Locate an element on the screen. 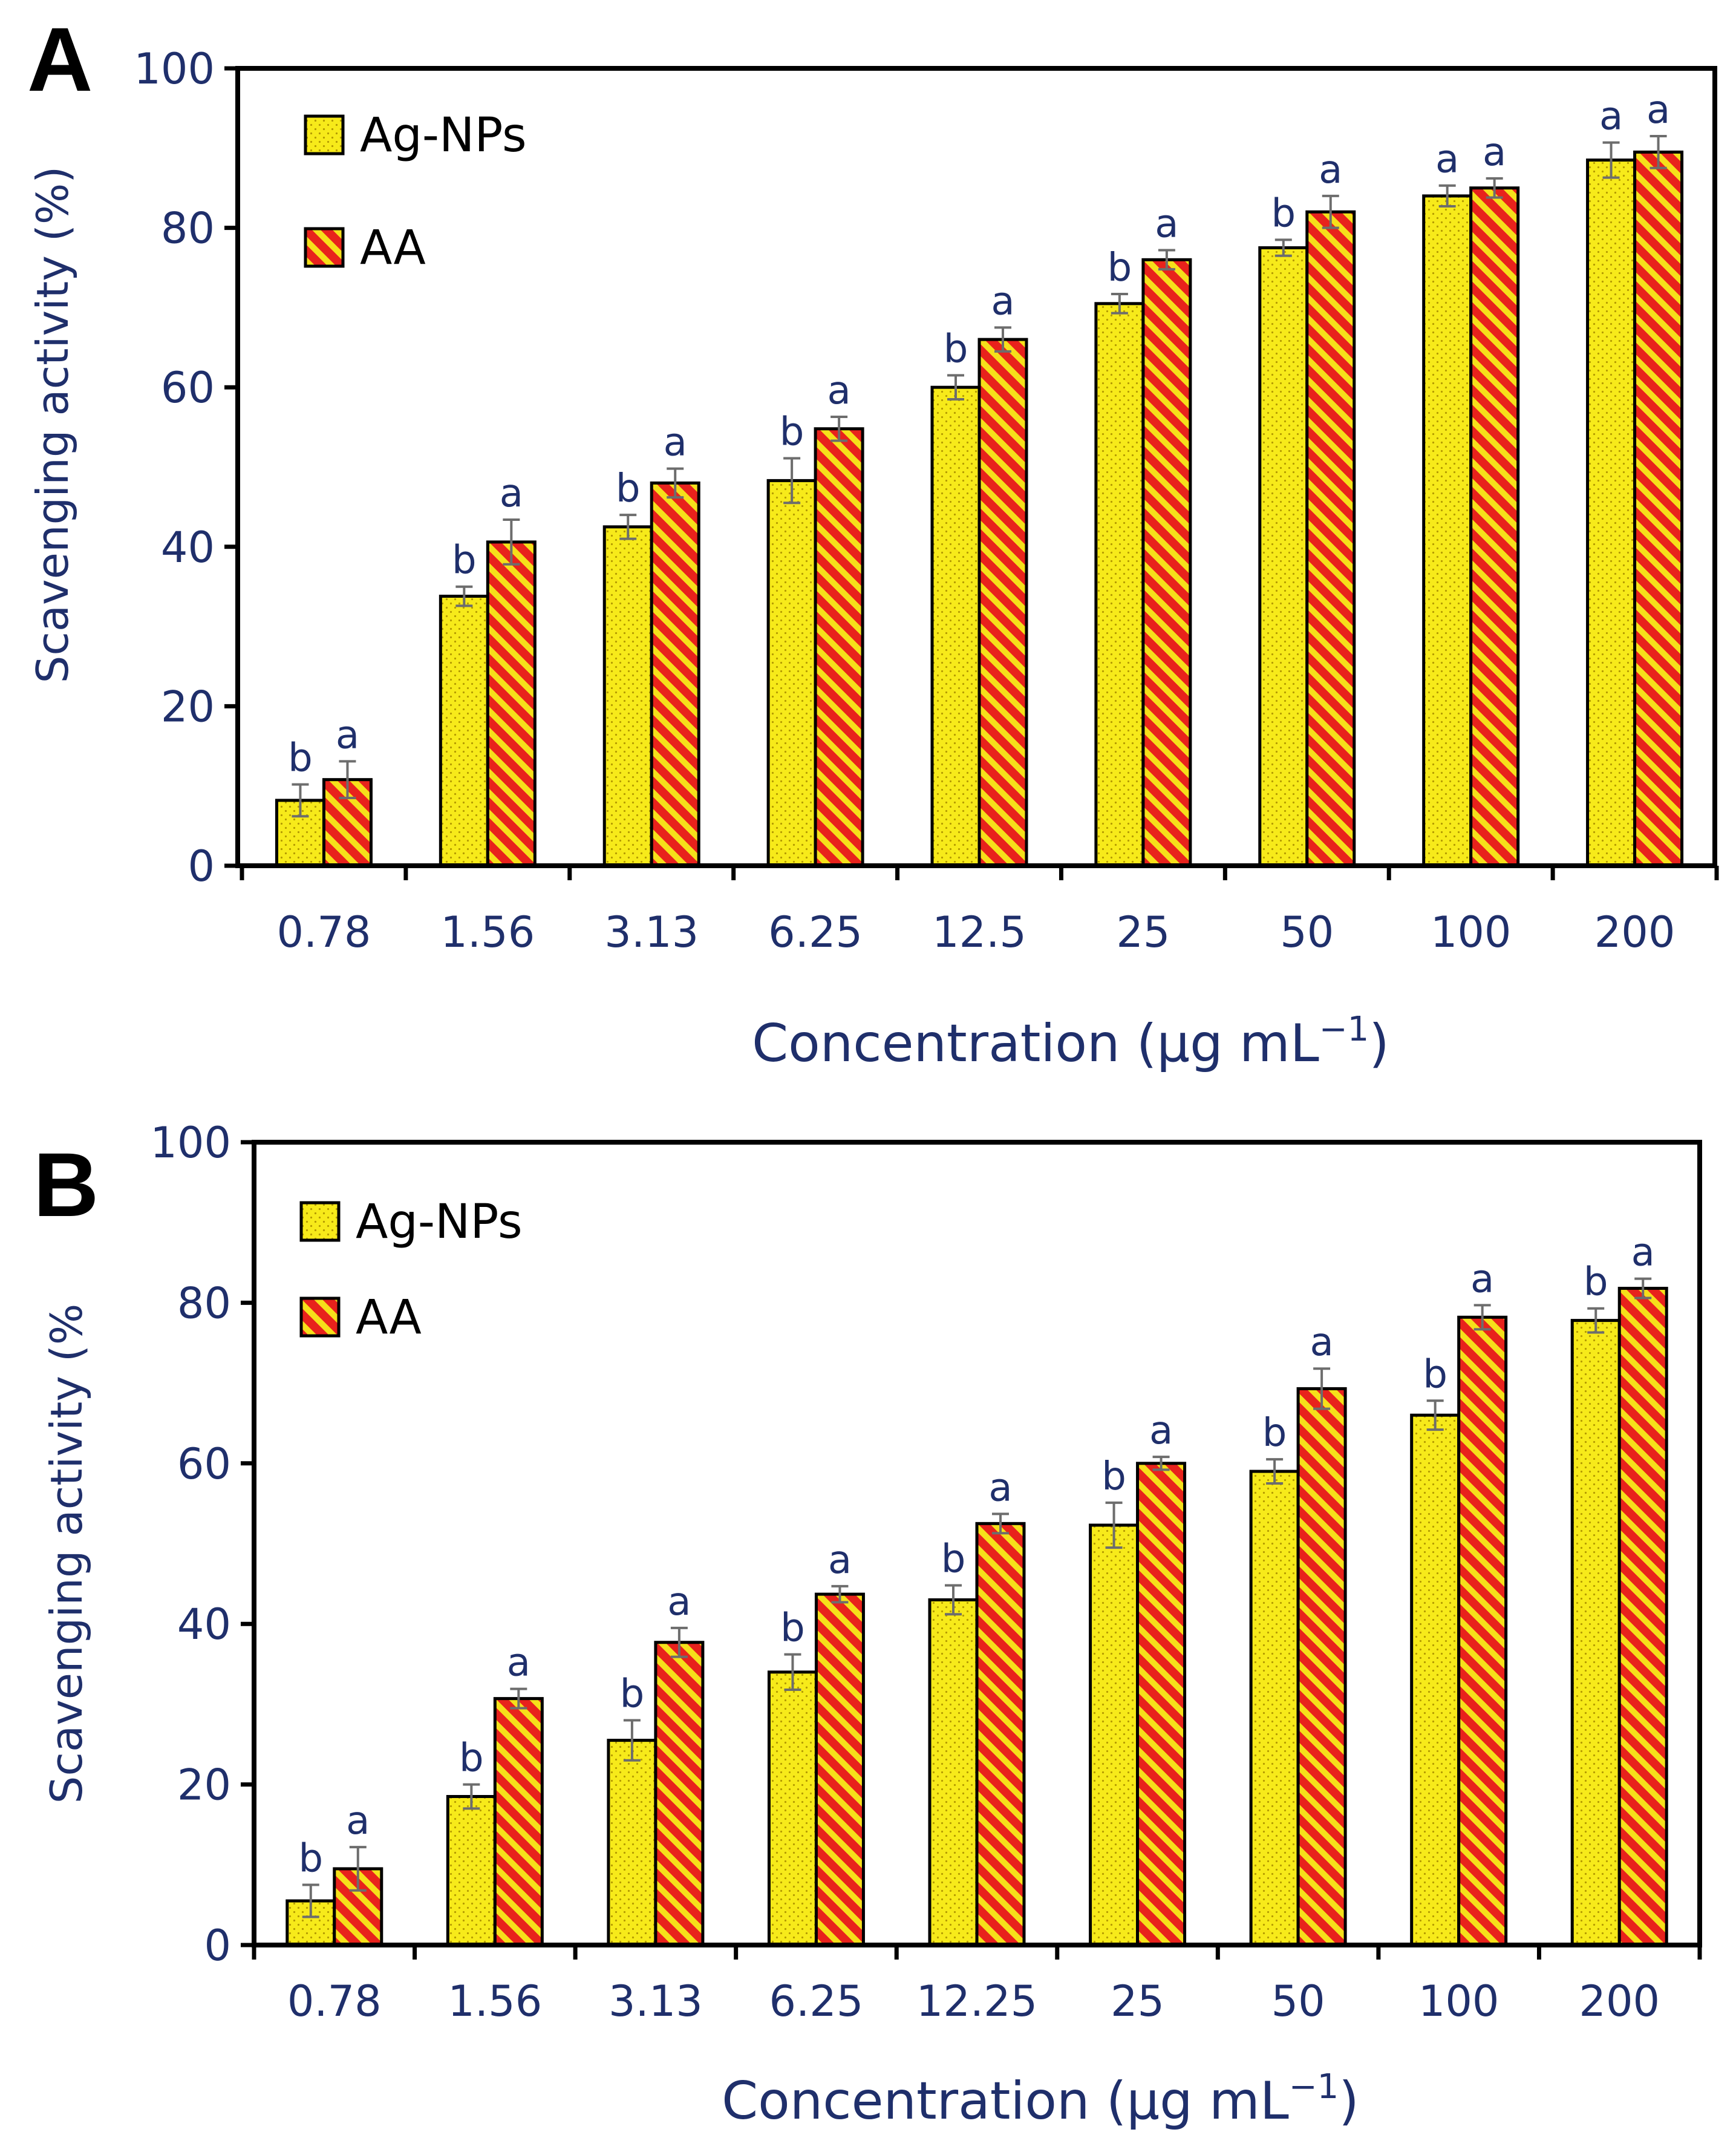  legend-label-aa-a: AA is located at coordinates (393, 248).